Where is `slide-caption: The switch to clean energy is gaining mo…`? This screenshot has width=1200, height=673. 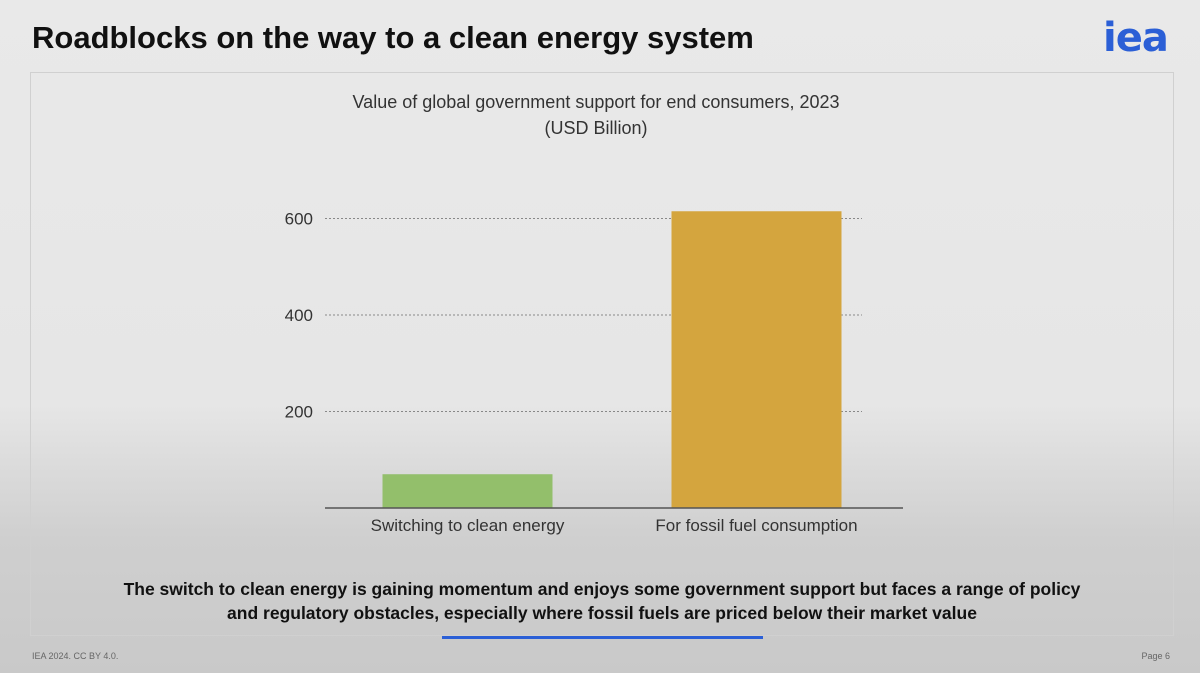
slide-caption: The switch to clean energy is gaining mo… is located at coordinates (602, 601).